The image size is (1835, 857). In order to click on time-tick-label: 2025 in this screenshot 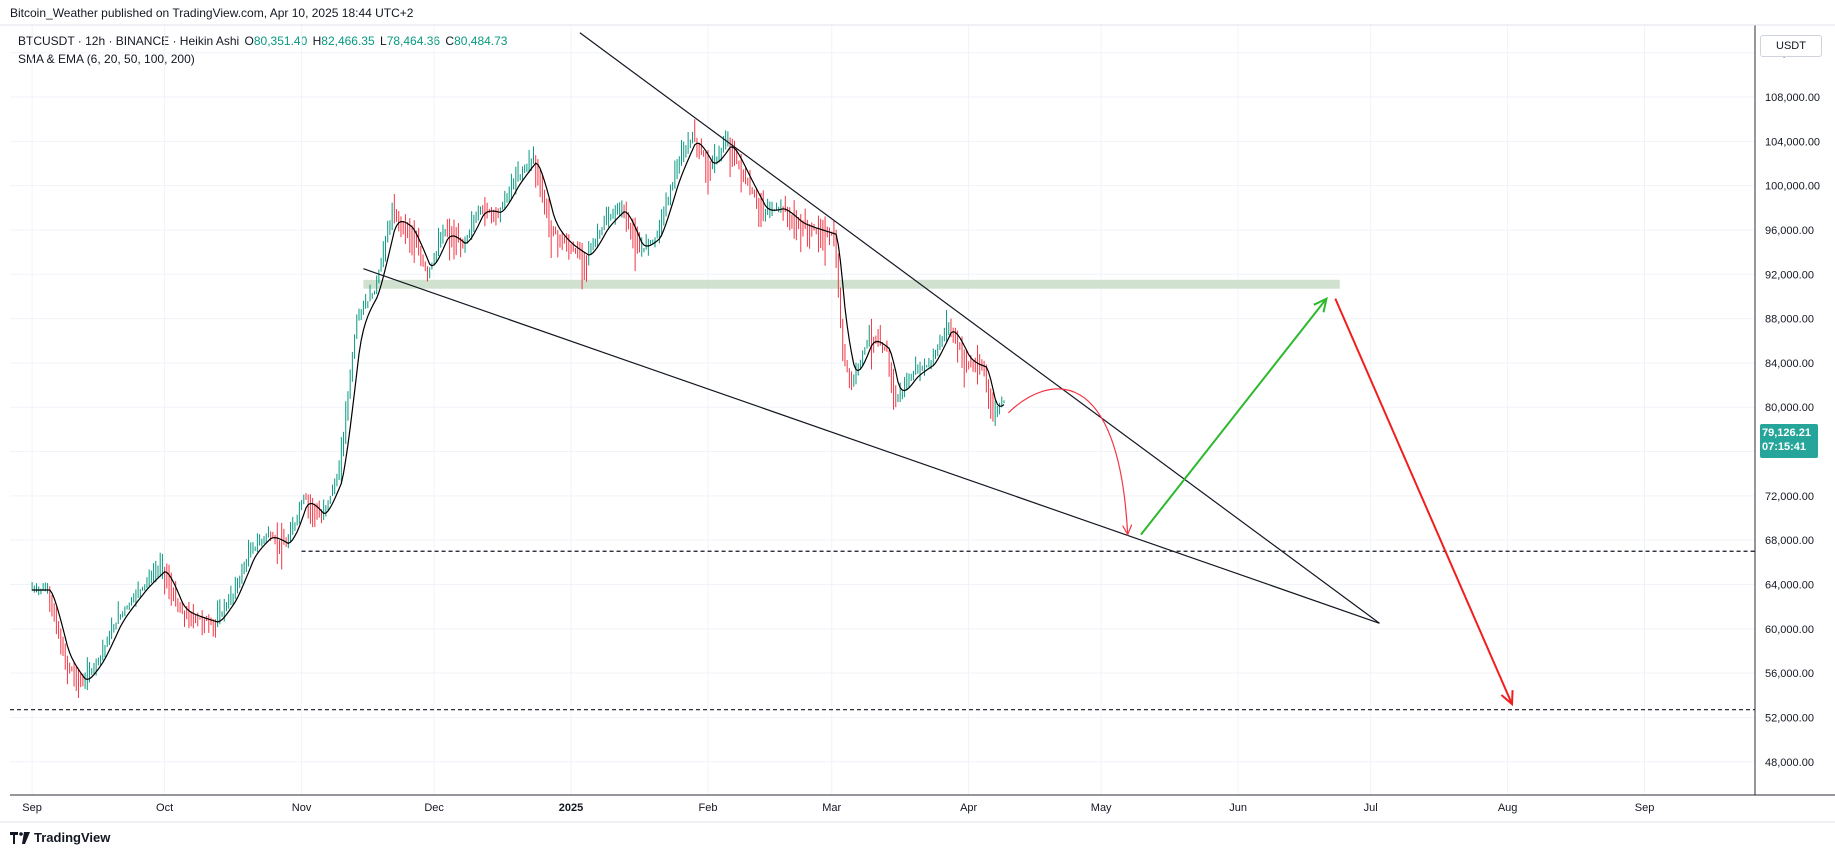, I will do `click(571, 808)`.